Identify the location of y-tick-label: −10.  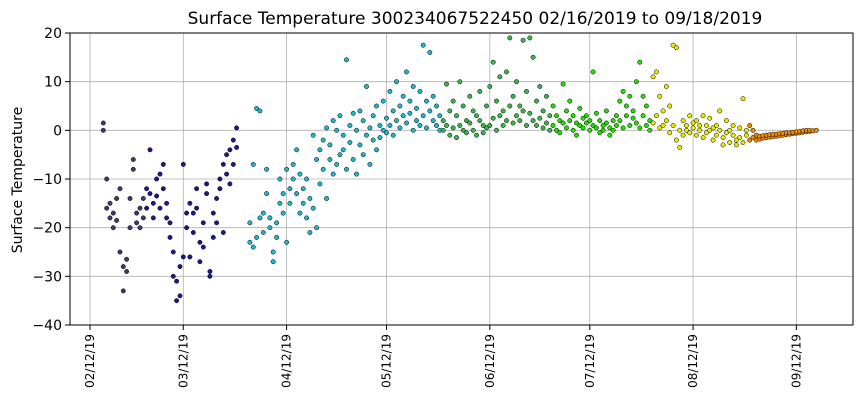
(47, 180).